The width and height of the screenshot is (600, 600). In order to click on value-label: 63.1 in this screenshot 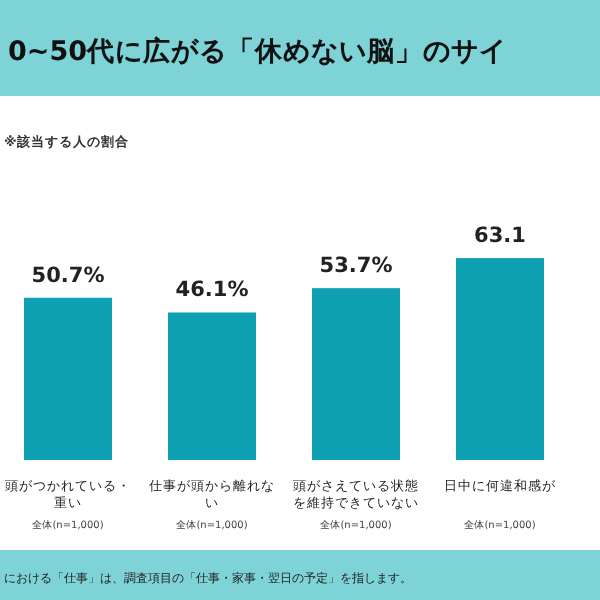, I will do `click(500, 236)`.